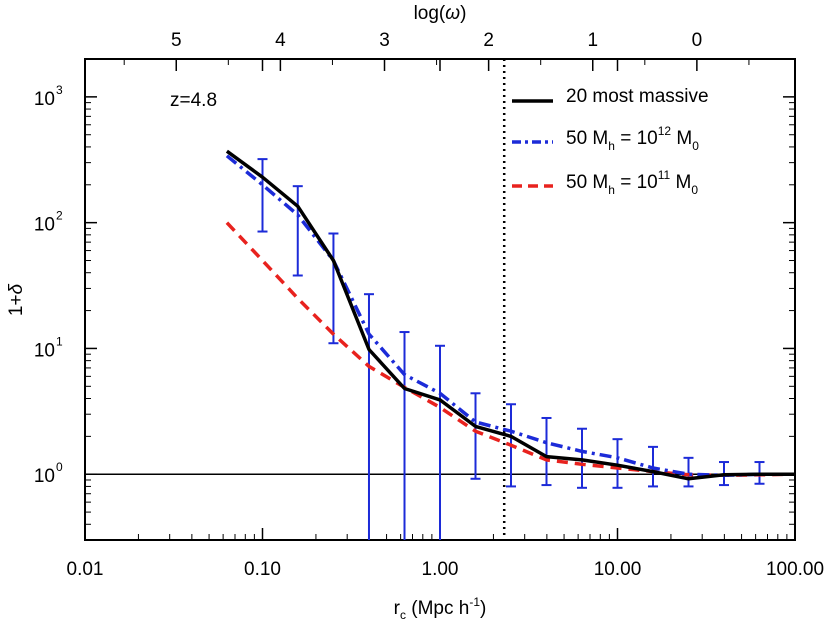  I want to click on y-tick-exponent: 2, so click(59, 216).